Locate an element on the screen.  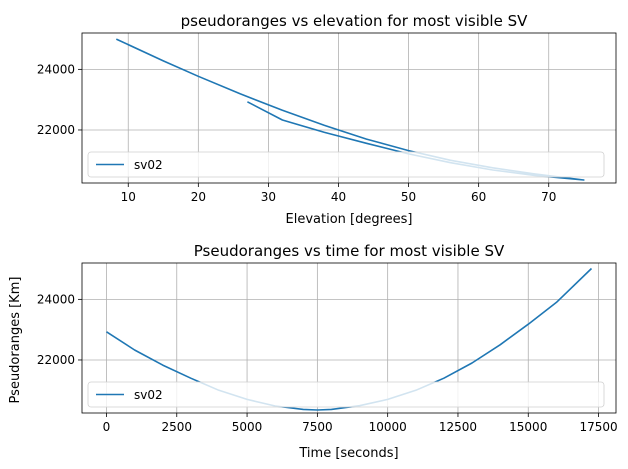
x-tick-label: 12500 is located at coordinates (458, 427).